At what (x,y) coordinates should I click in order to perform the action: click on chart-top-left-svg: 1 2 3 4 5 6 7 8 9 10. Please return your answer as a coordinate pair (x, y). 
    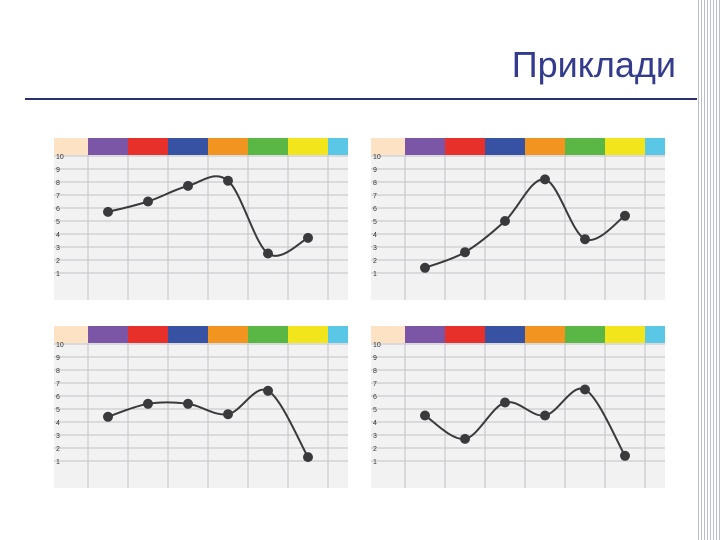
    Looking at the image, I should click on (201, 219).